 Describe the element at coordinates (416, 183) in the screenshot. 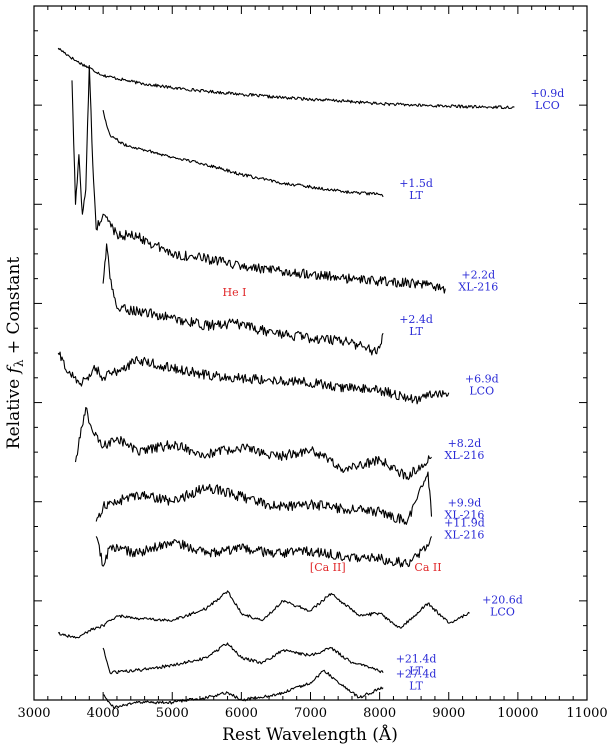

I see `epoch-label: +1.5d` at that location.